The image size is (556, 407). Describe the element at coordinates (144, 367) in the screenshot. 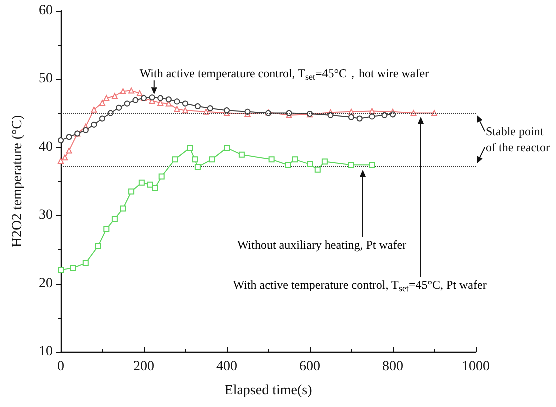

I see `x-tick-label: 200` at that location.